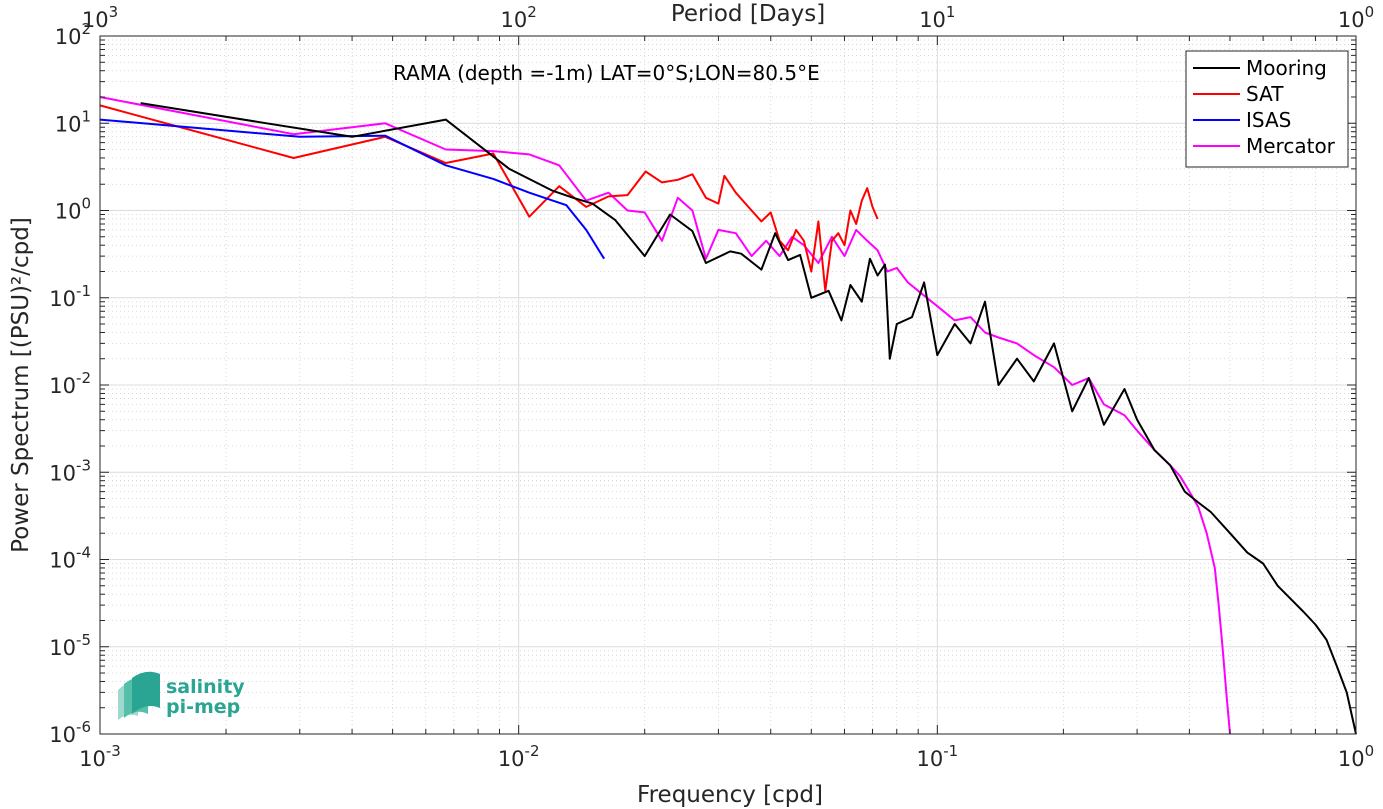  I want to click on y-axis-title: Power Spectrum [(PSU)²/cpd], so click(21, 385).